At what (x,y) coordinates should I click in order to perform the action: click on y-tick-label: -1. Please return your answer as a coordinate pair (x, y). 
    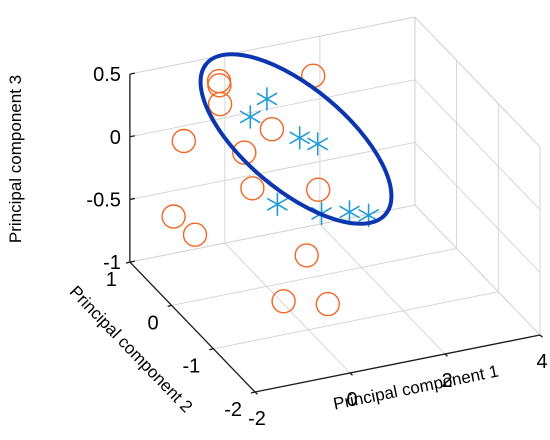
    Looking at the image, I should click on (192, 367).